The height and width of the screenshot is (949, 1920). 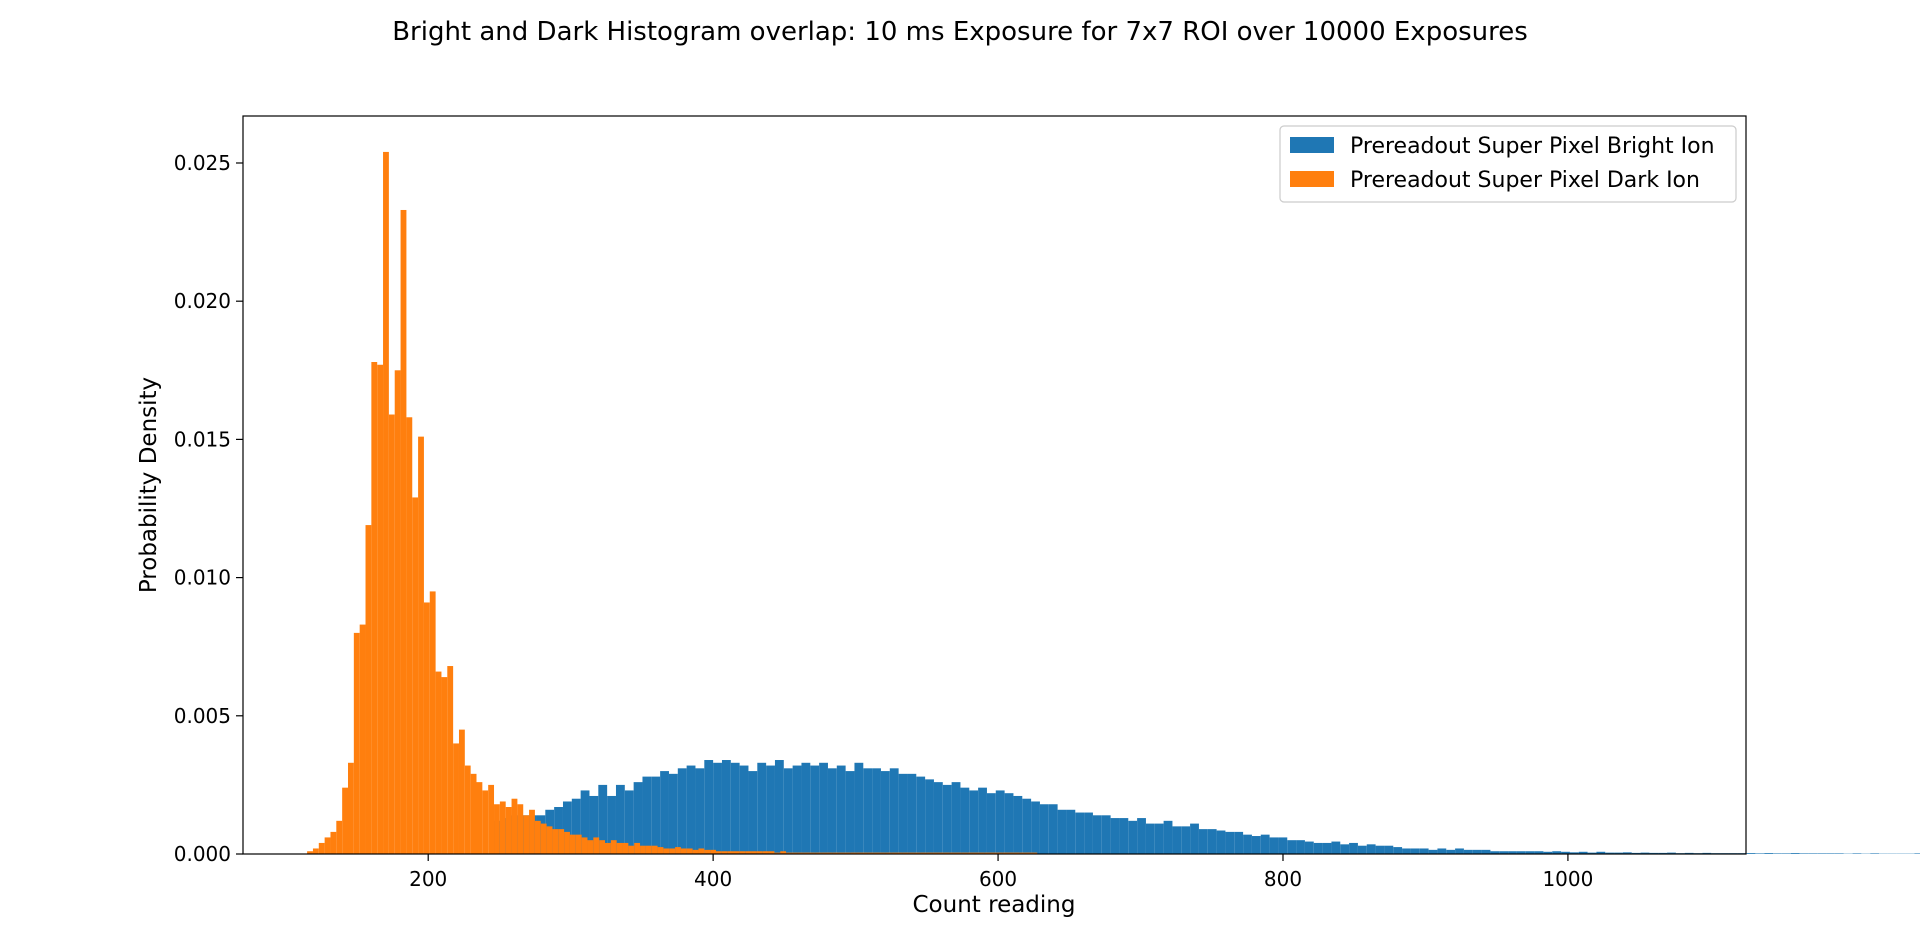 I want to click on x-tick-label: 800, so click(x=1283, y=879).